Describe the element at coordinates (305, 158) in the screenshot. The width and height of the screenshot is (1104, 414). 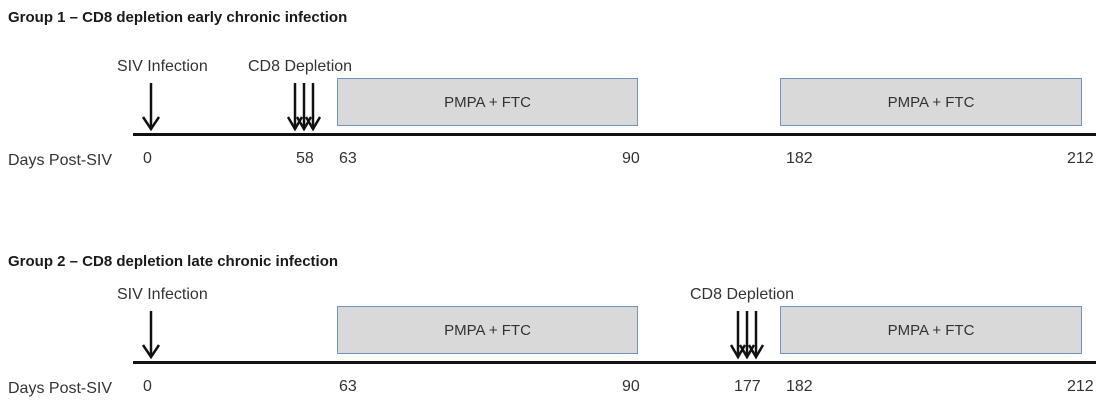
I see `tick-label: 58` at that location.